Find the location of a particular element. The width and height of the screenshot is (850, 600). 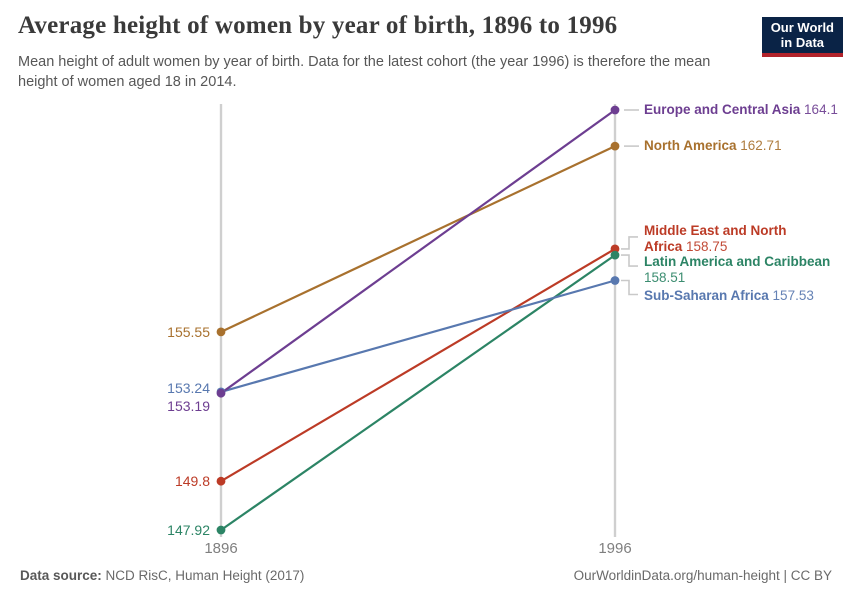

series-label: Latin America and Caribbean 158.51 is located at coordinates (737, 269).